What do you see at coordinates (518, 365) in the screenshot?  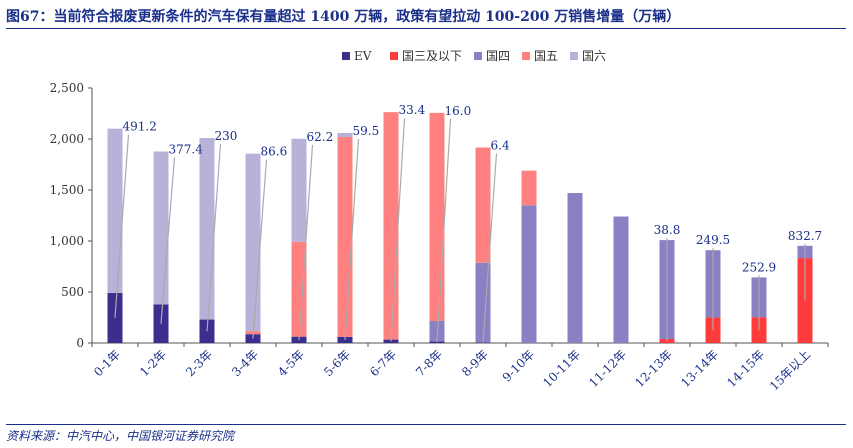 I see `x-tick-label: 9-10年` at bounding box center [518, 365].